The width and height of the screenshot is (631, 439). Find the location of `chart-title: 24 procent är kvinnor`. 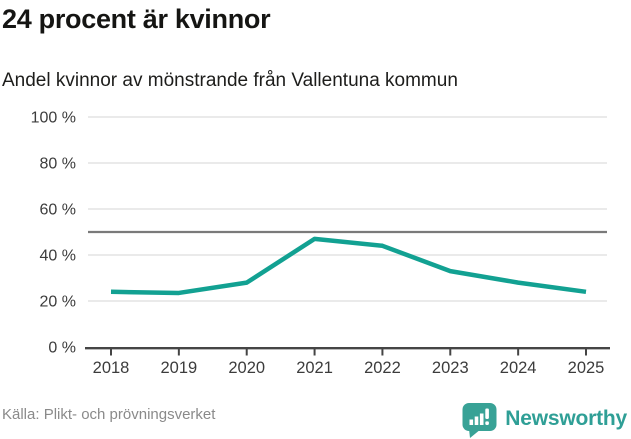

chart-title: 24 procent är kvinnor is located at coordinates (136, 19).